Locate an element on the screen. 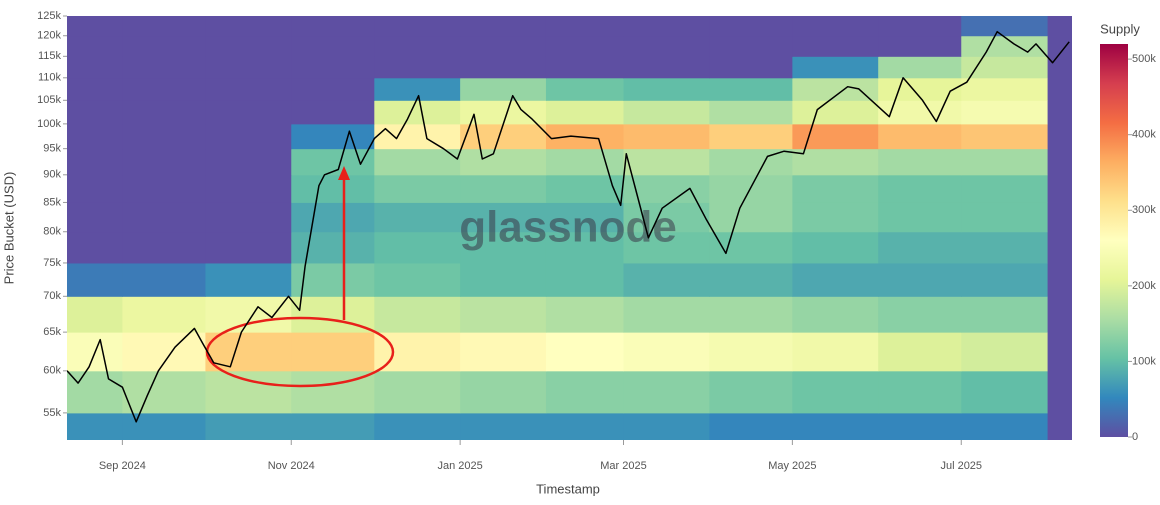 Image resolution: width=1160 pixels, height=505 pixels. colorbar-tick-label: 500k is located at coordinates (1144, 59).